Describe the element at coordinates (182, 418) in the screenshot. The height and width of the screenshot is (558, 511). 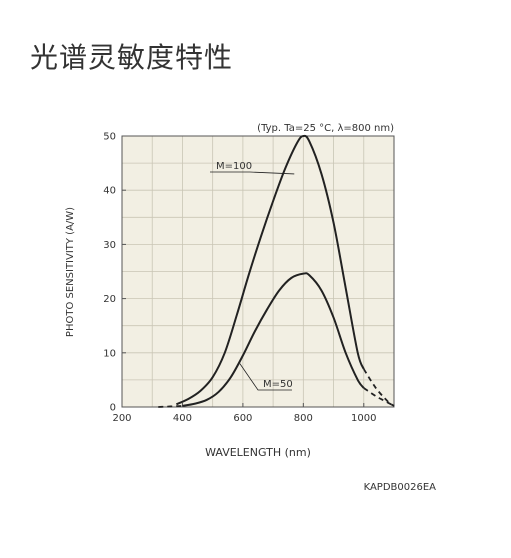
I see `x-tick-label: 400` at that location.